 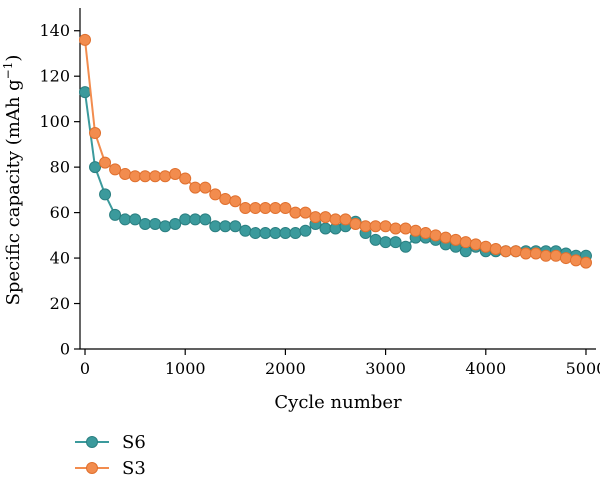 What do you see at coordinates (13, 192) in the screenshot?
I see `y-axis-label-main: Specific capacity (mAh g` at bounding box center [13, 192].